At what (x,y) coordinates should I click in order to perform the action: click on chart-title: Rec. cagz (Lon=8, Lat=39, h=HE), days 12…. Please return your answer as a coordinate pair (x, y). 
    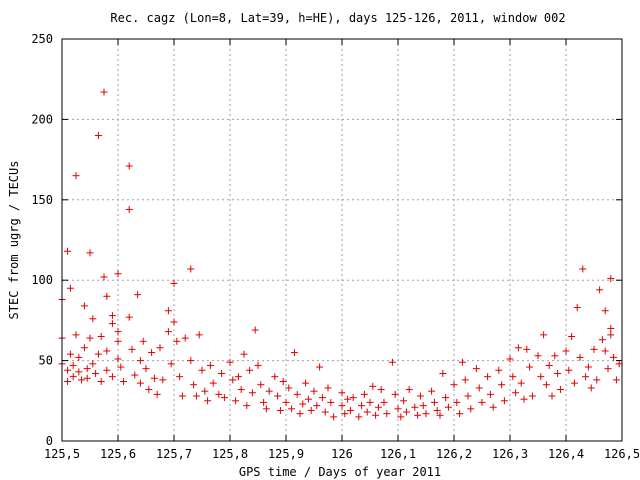
    Looking at the image, I should click on (337, 18).